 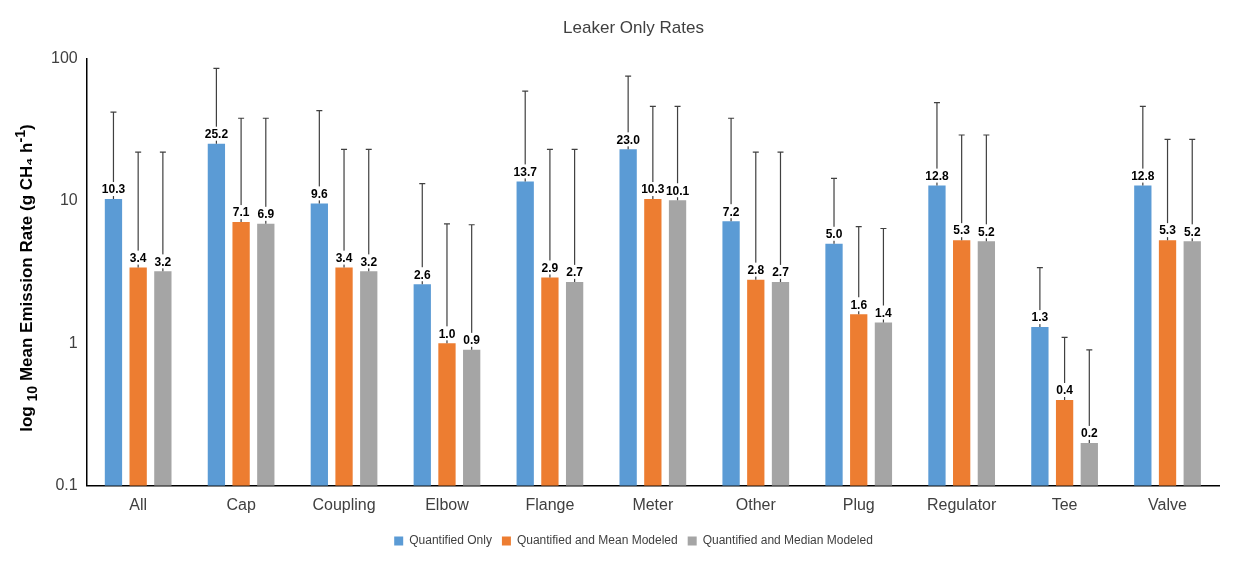 What do you see at coordinates (319, 193) in the screenshot?
I see `data-label: 9.6` at bounding box center [319, 193].